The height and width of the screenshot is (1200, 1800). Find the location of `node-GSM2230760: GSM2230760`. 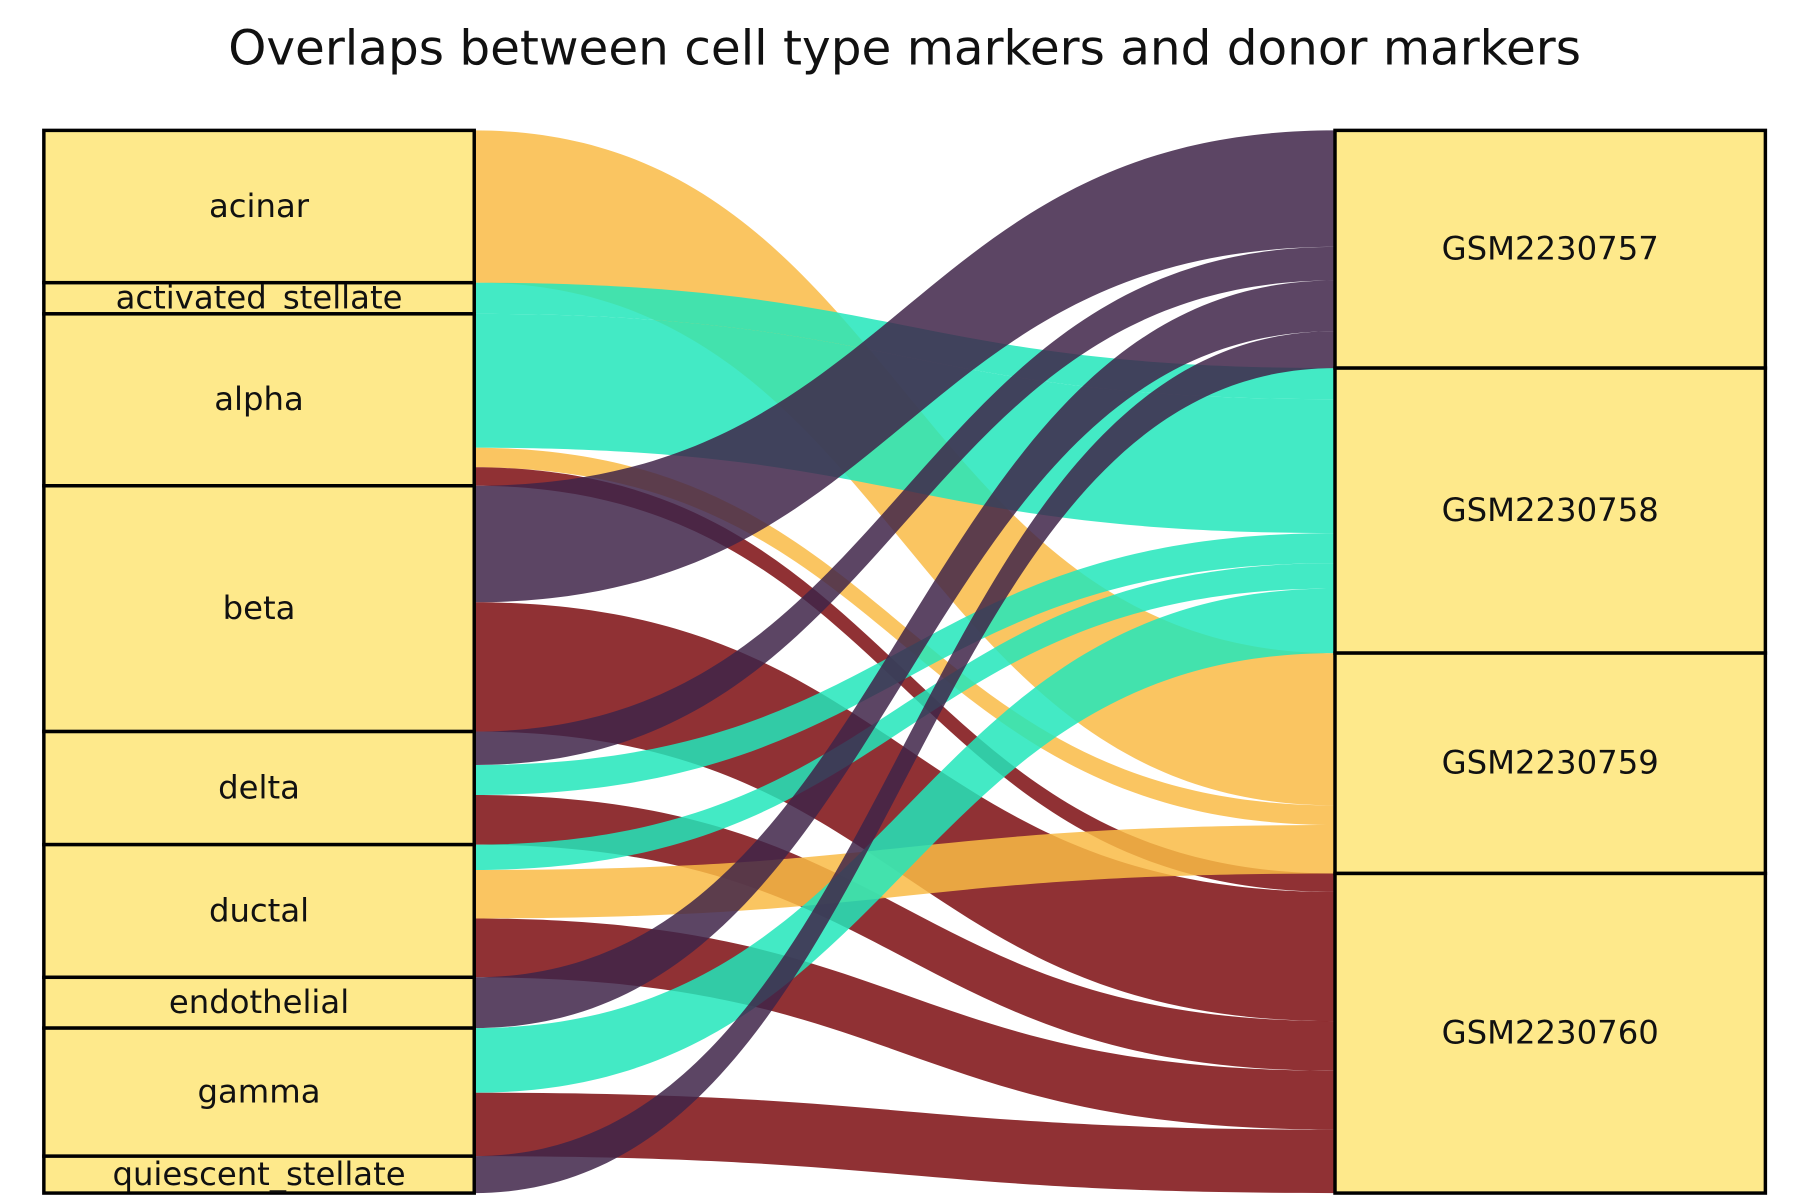

node-GSM2230760: GSM2230760 is located at coordinates (1550, 1033).